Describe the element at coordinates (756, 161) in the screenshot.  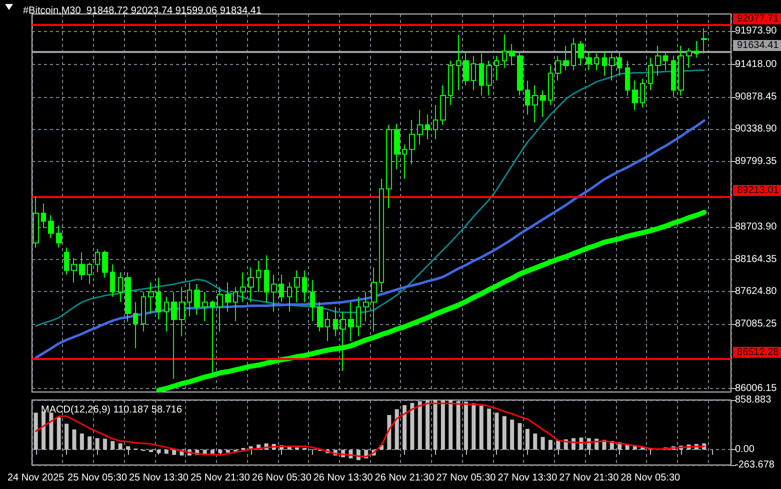
I see `y-tick-label: 89799.35` at that location.